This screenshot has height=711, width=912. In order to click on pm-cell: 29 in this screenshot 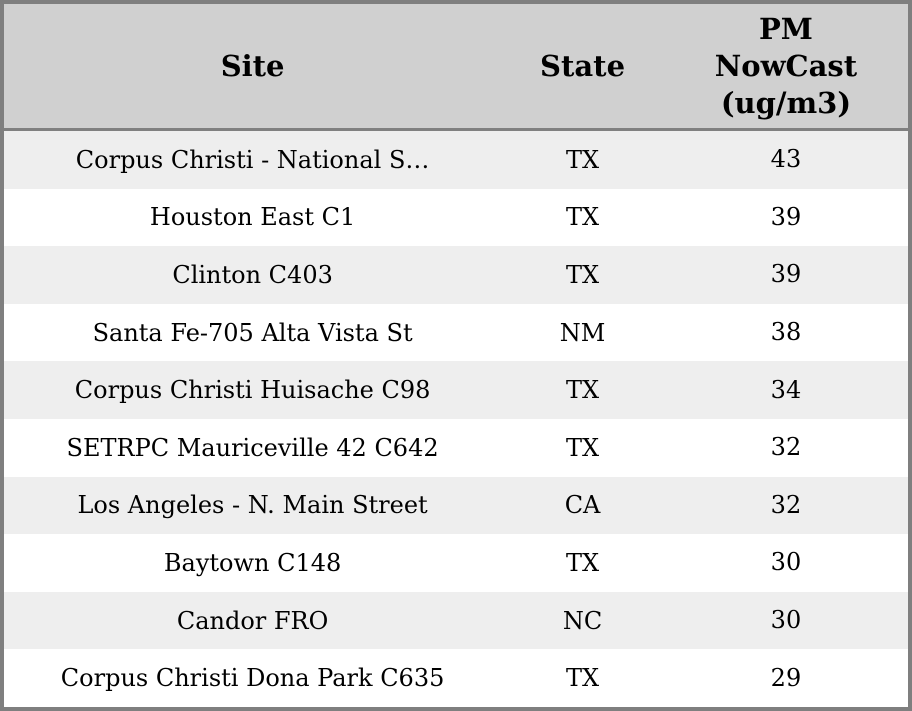, I will do `click(786, 677)`.